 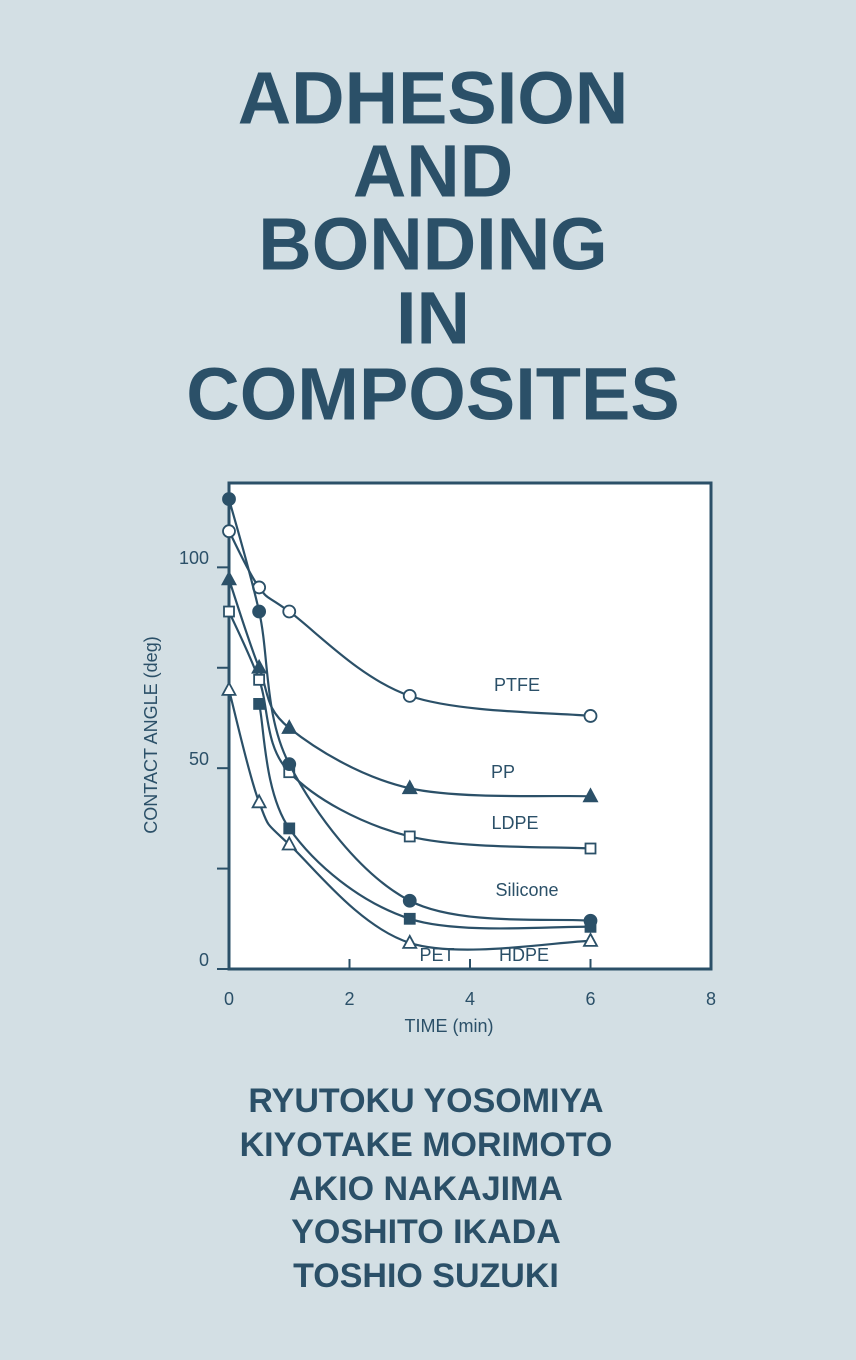 What do you see at coordinates (426, 1276) in the screenshot?
I see `author: TOSHIO SUZUKI` at bounding box center [426, 1276].